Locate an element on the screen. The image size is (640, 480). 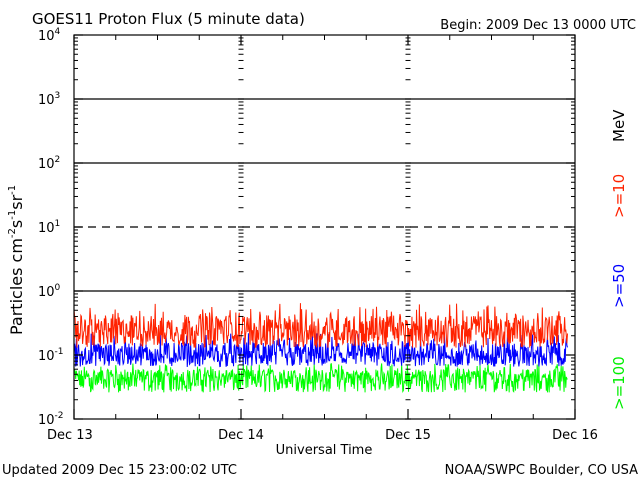
series-line-gte50 is located at coordinates (320, 350).